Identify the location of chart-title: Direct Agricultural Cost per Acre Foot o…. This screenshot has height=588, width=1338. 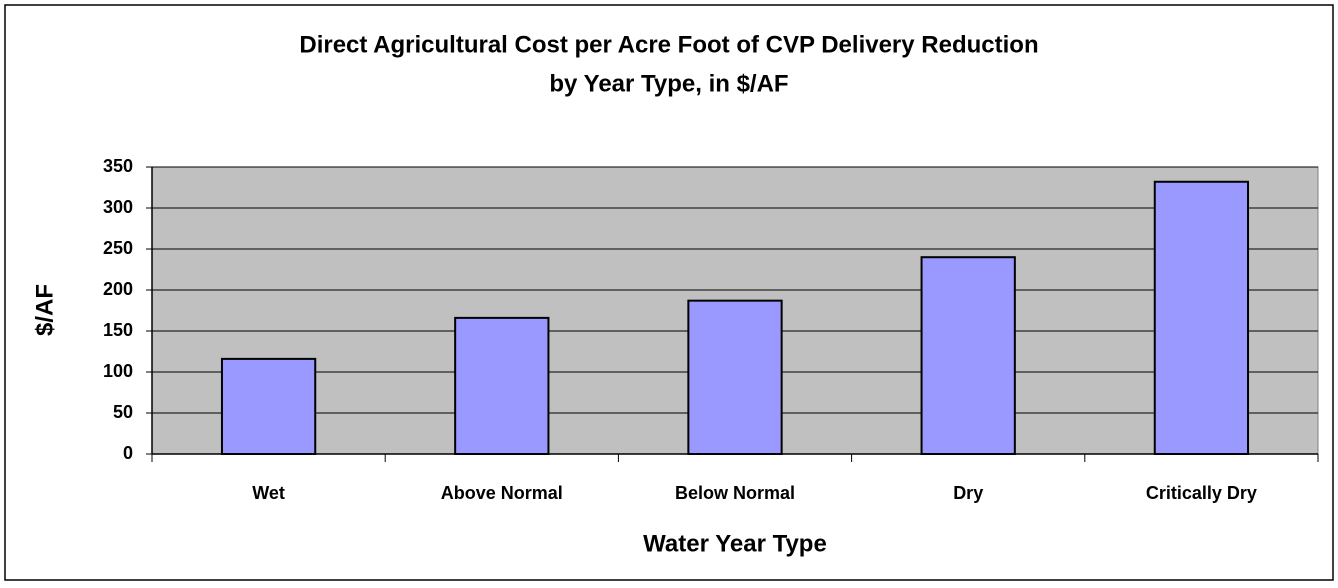
(668, 44).